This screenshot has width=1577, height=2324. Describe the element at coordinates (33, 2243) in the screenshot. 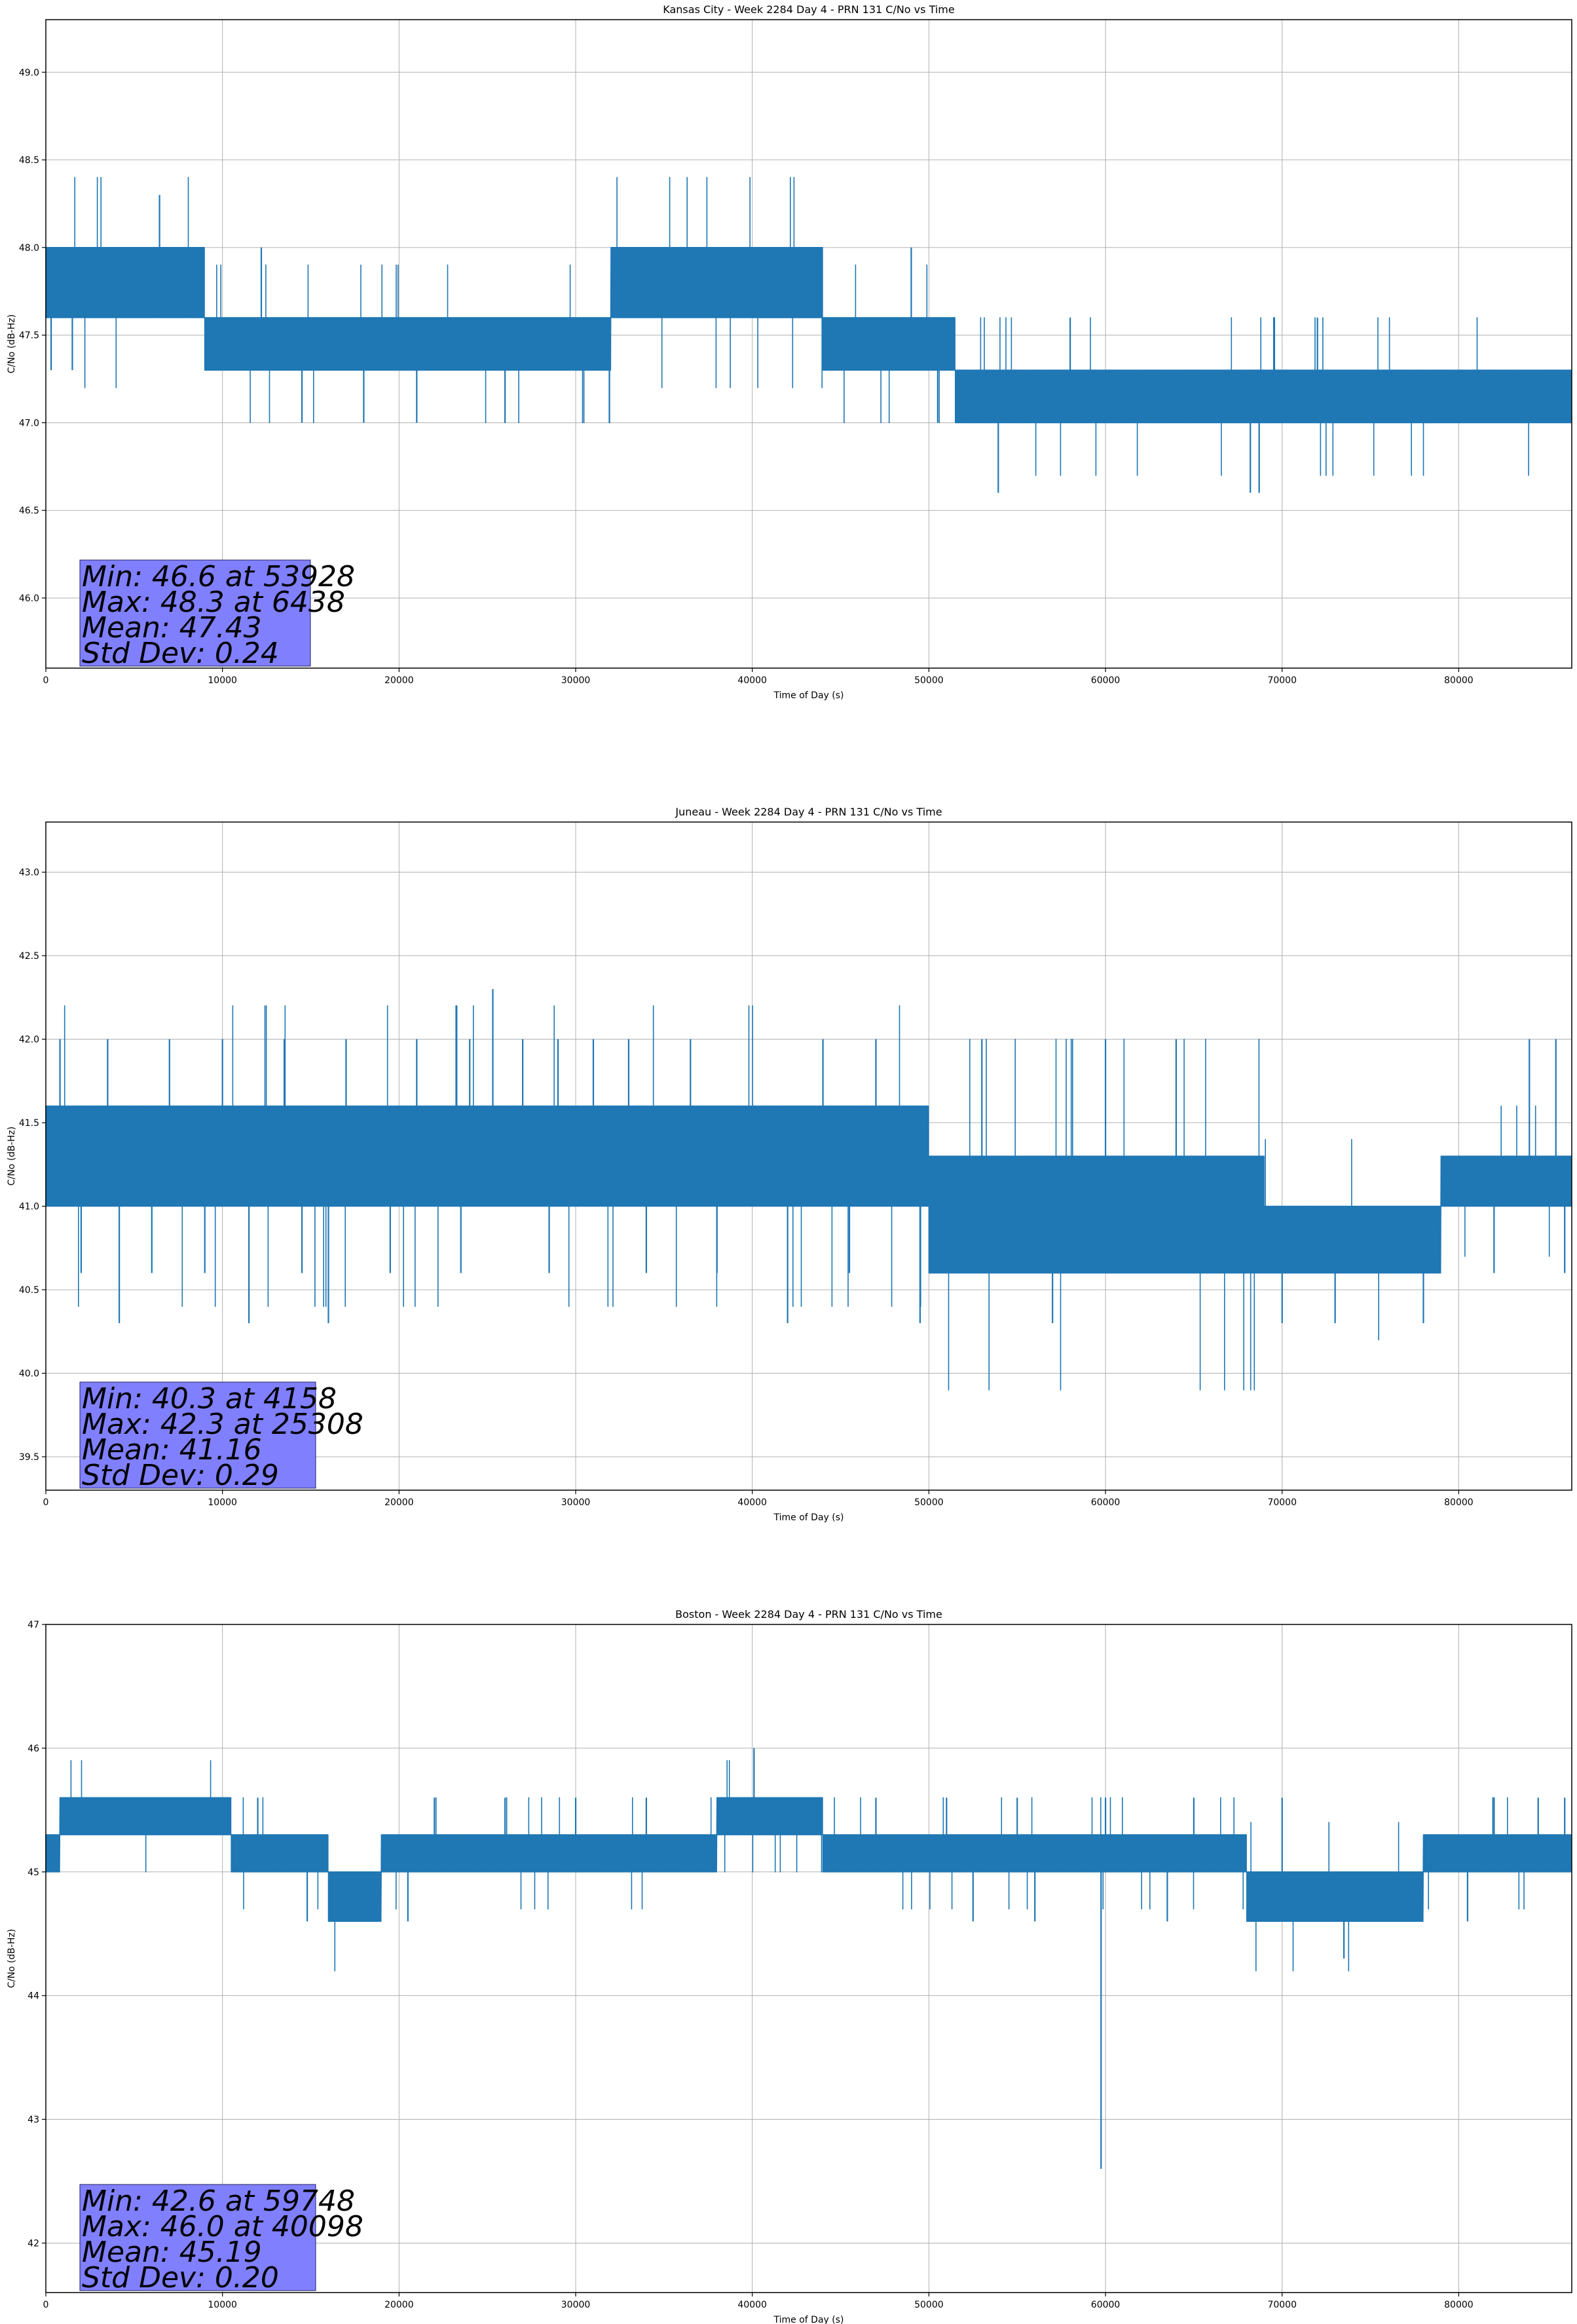

I see `y-tick-label: 42` at that location.